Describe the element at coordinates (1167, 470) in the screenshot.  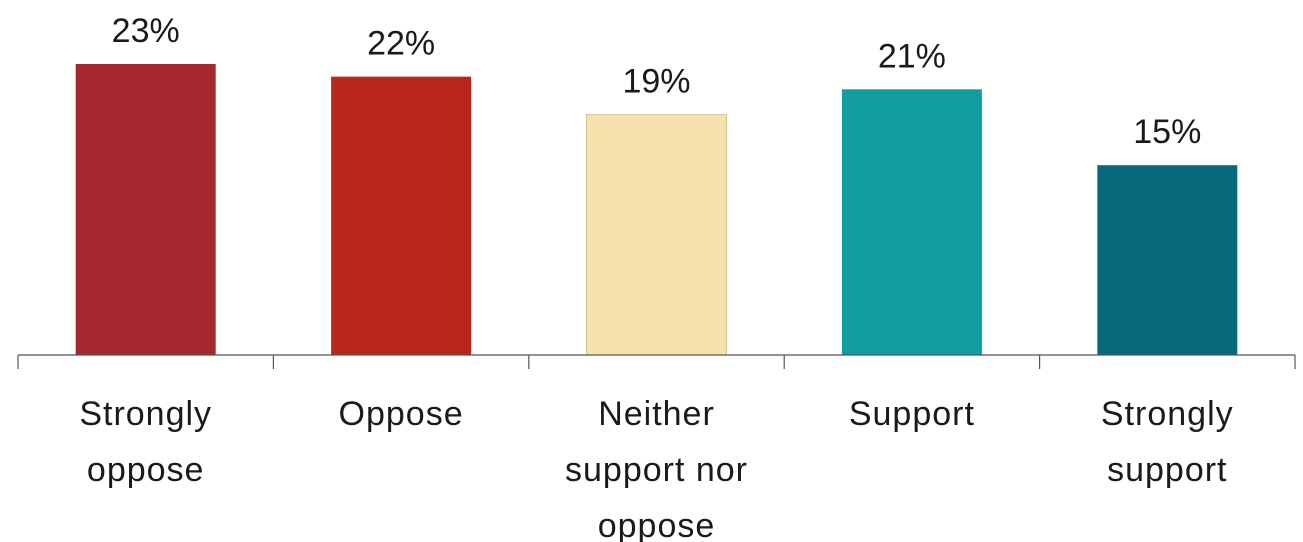
I see `category-label-5-line-2: support` at that location.